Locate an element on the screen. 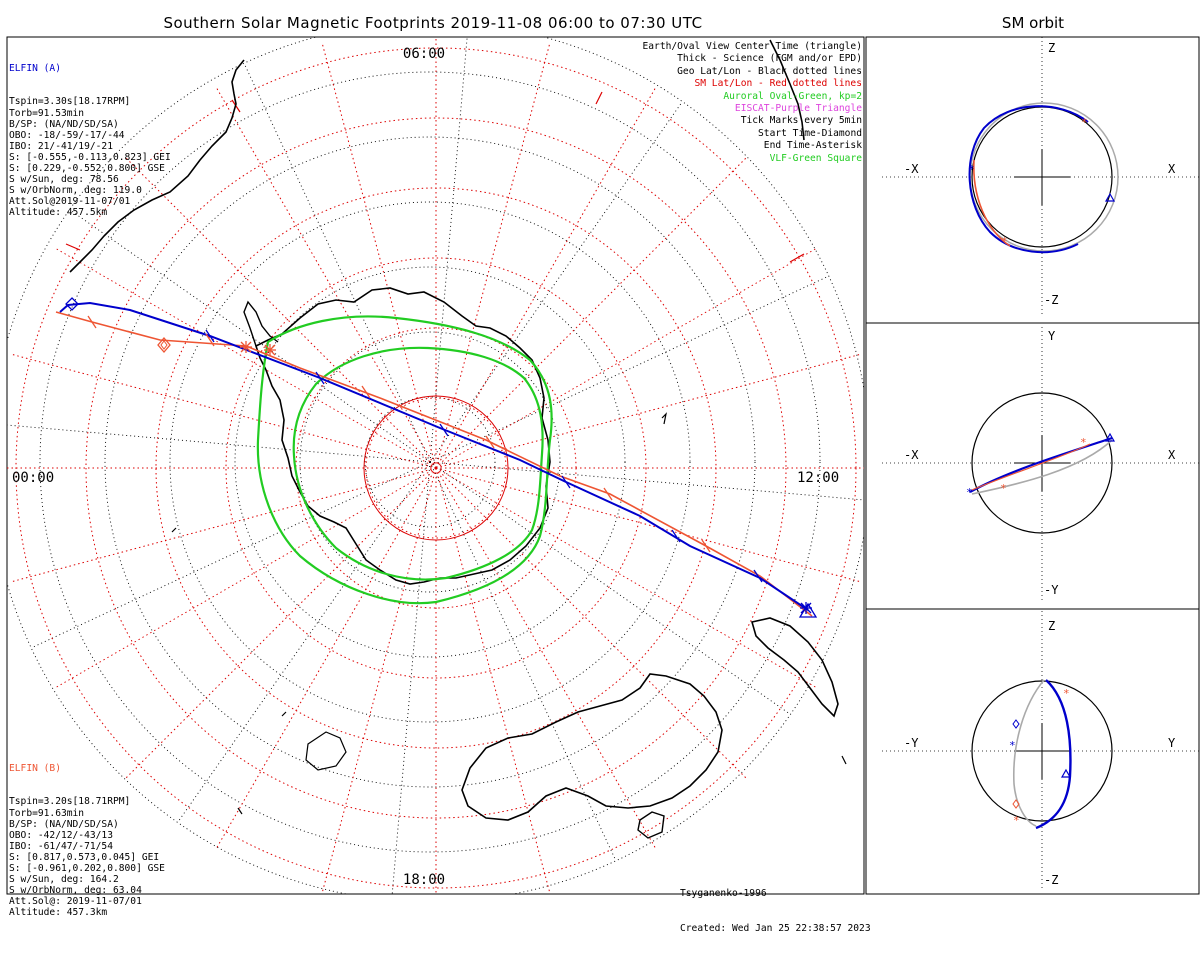 This screenshot has width=1200, height=957. legend-entry: Earth/Oval View Center Time (triangle) is located at coordinates (752, 46).